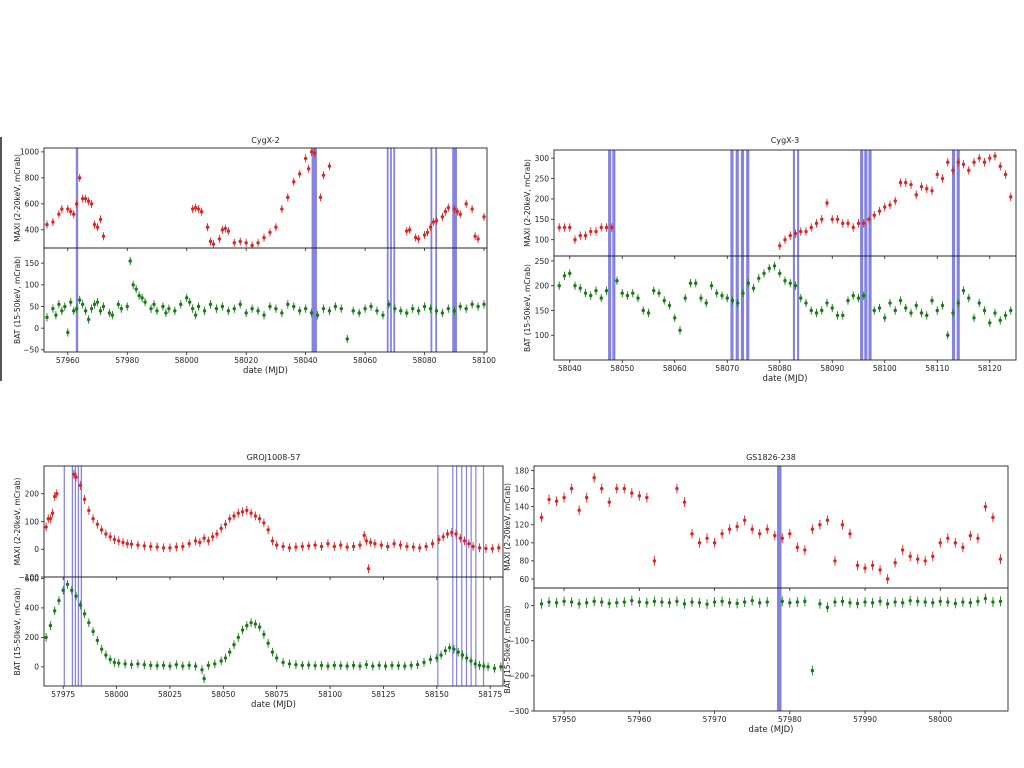  What do you see at coordinates (17, 198) in the screenshot?
I see `y-axis-label: MAXI (2-20keV, mCrab)` at bounding box center [17, 198].